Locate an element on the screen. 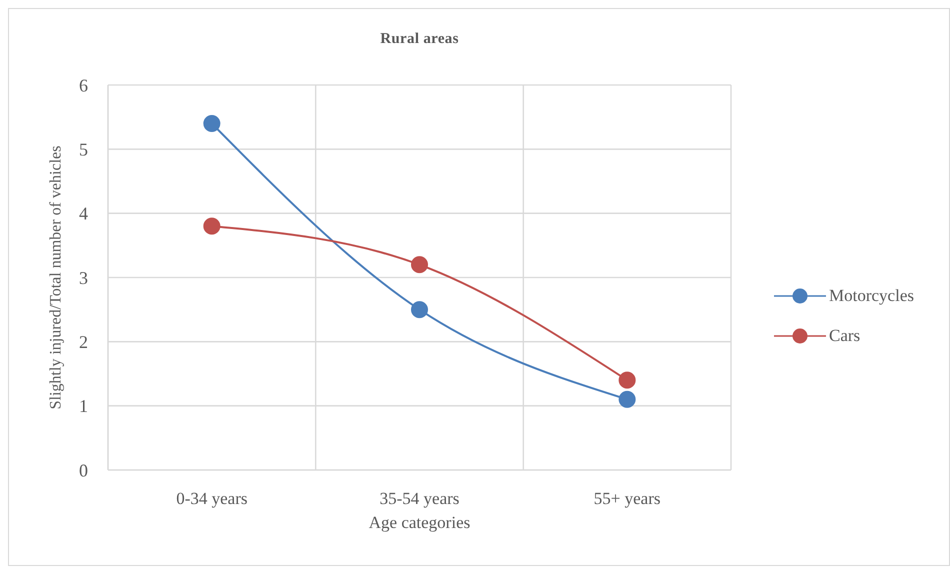 The image size is (950, 568). y-tick-label: 4 is located at coordinates (83, 214).